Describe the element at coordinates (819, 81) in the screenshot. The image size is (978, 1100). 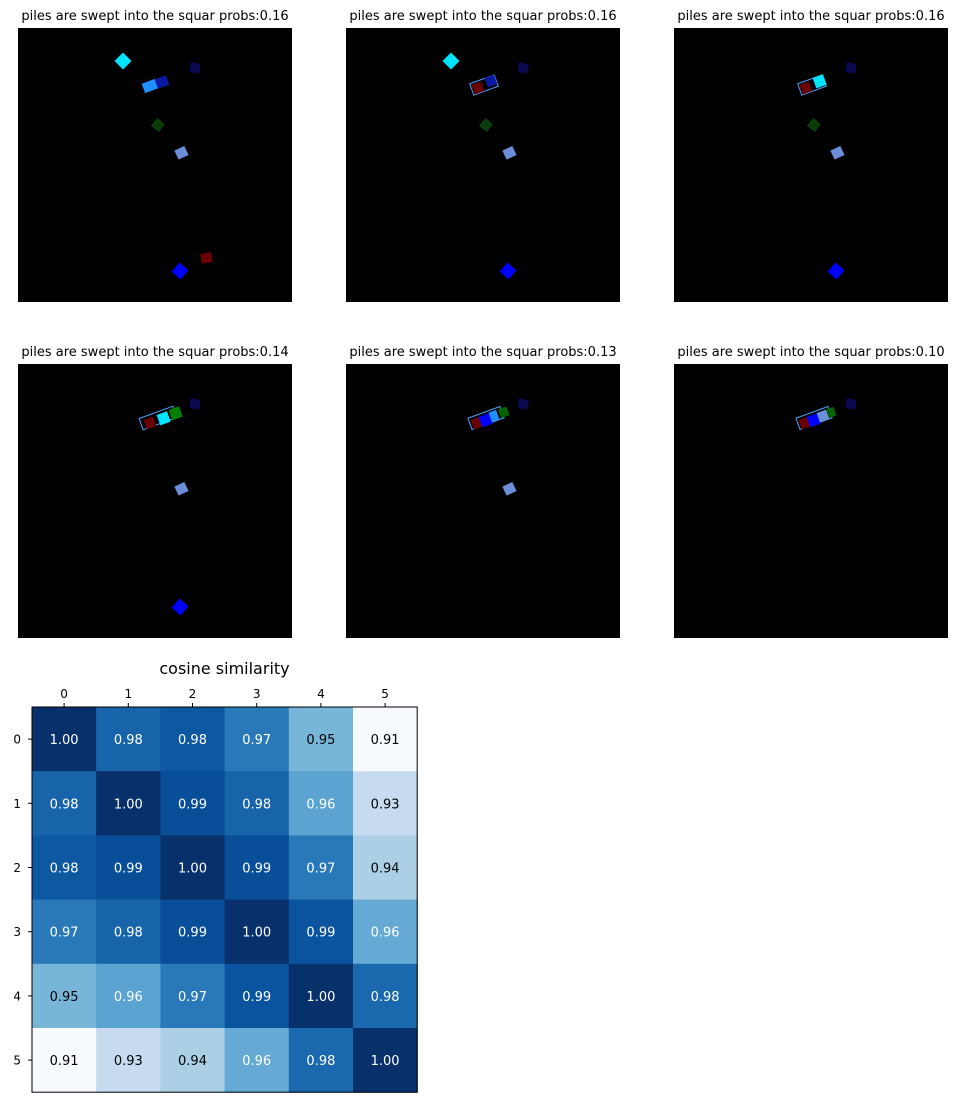
I see `object-cyan-block` at that location.